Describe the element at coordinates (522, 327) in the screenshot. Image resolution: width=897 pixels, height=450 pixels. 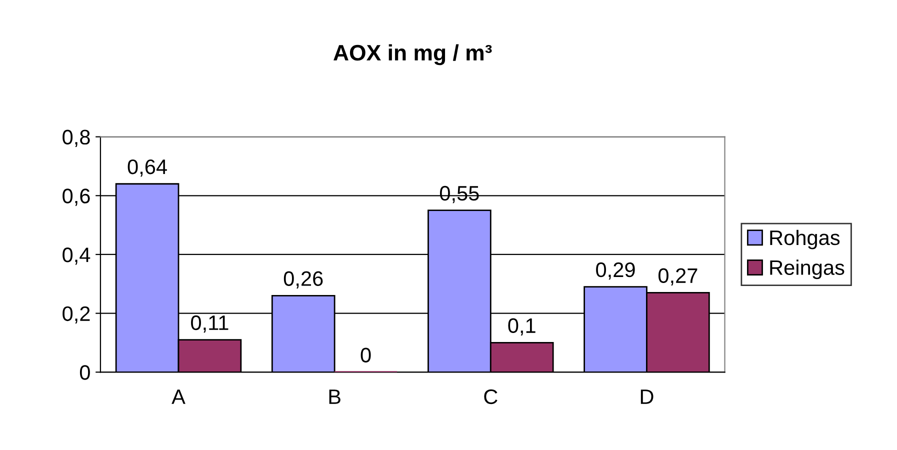
I see `data-label: 0,1` at that location.